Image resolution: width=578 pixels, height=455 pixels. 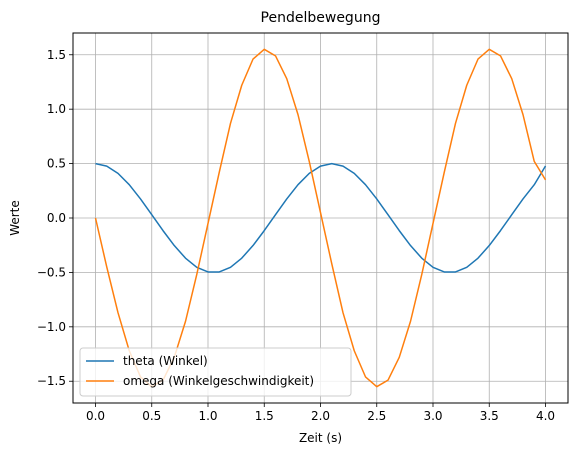 I want to click on y-tick-label: −0.5, so click(x=51, y=272).